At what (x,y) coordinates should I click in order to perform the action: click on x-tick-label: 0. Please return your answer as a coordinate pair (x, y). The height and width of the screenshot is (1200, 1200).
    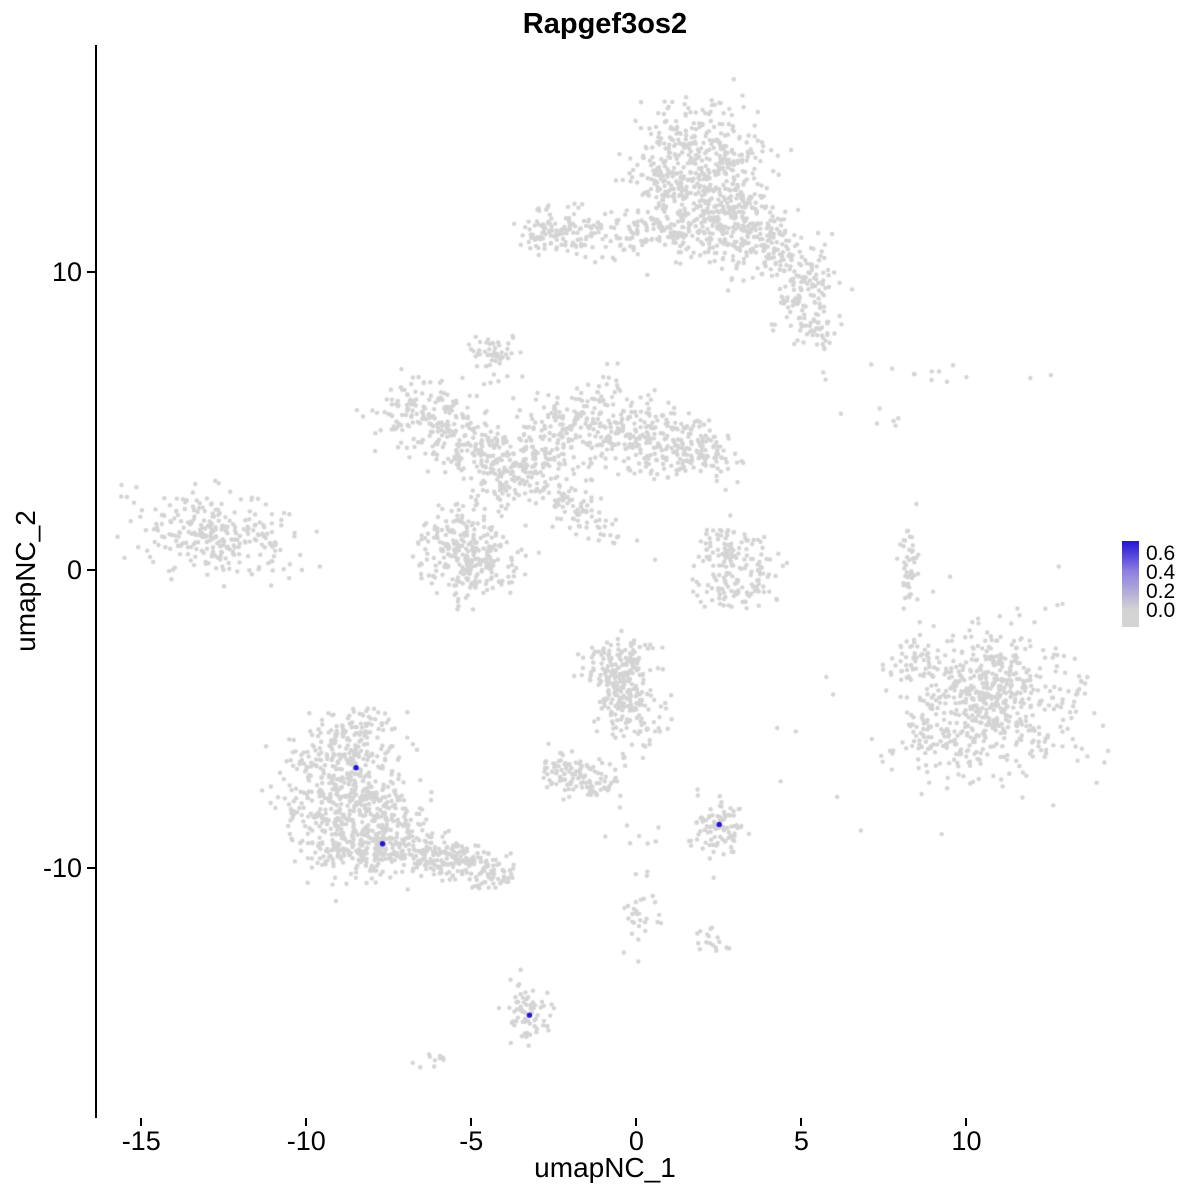
    Looking at the image, I should click on (636, 1141).